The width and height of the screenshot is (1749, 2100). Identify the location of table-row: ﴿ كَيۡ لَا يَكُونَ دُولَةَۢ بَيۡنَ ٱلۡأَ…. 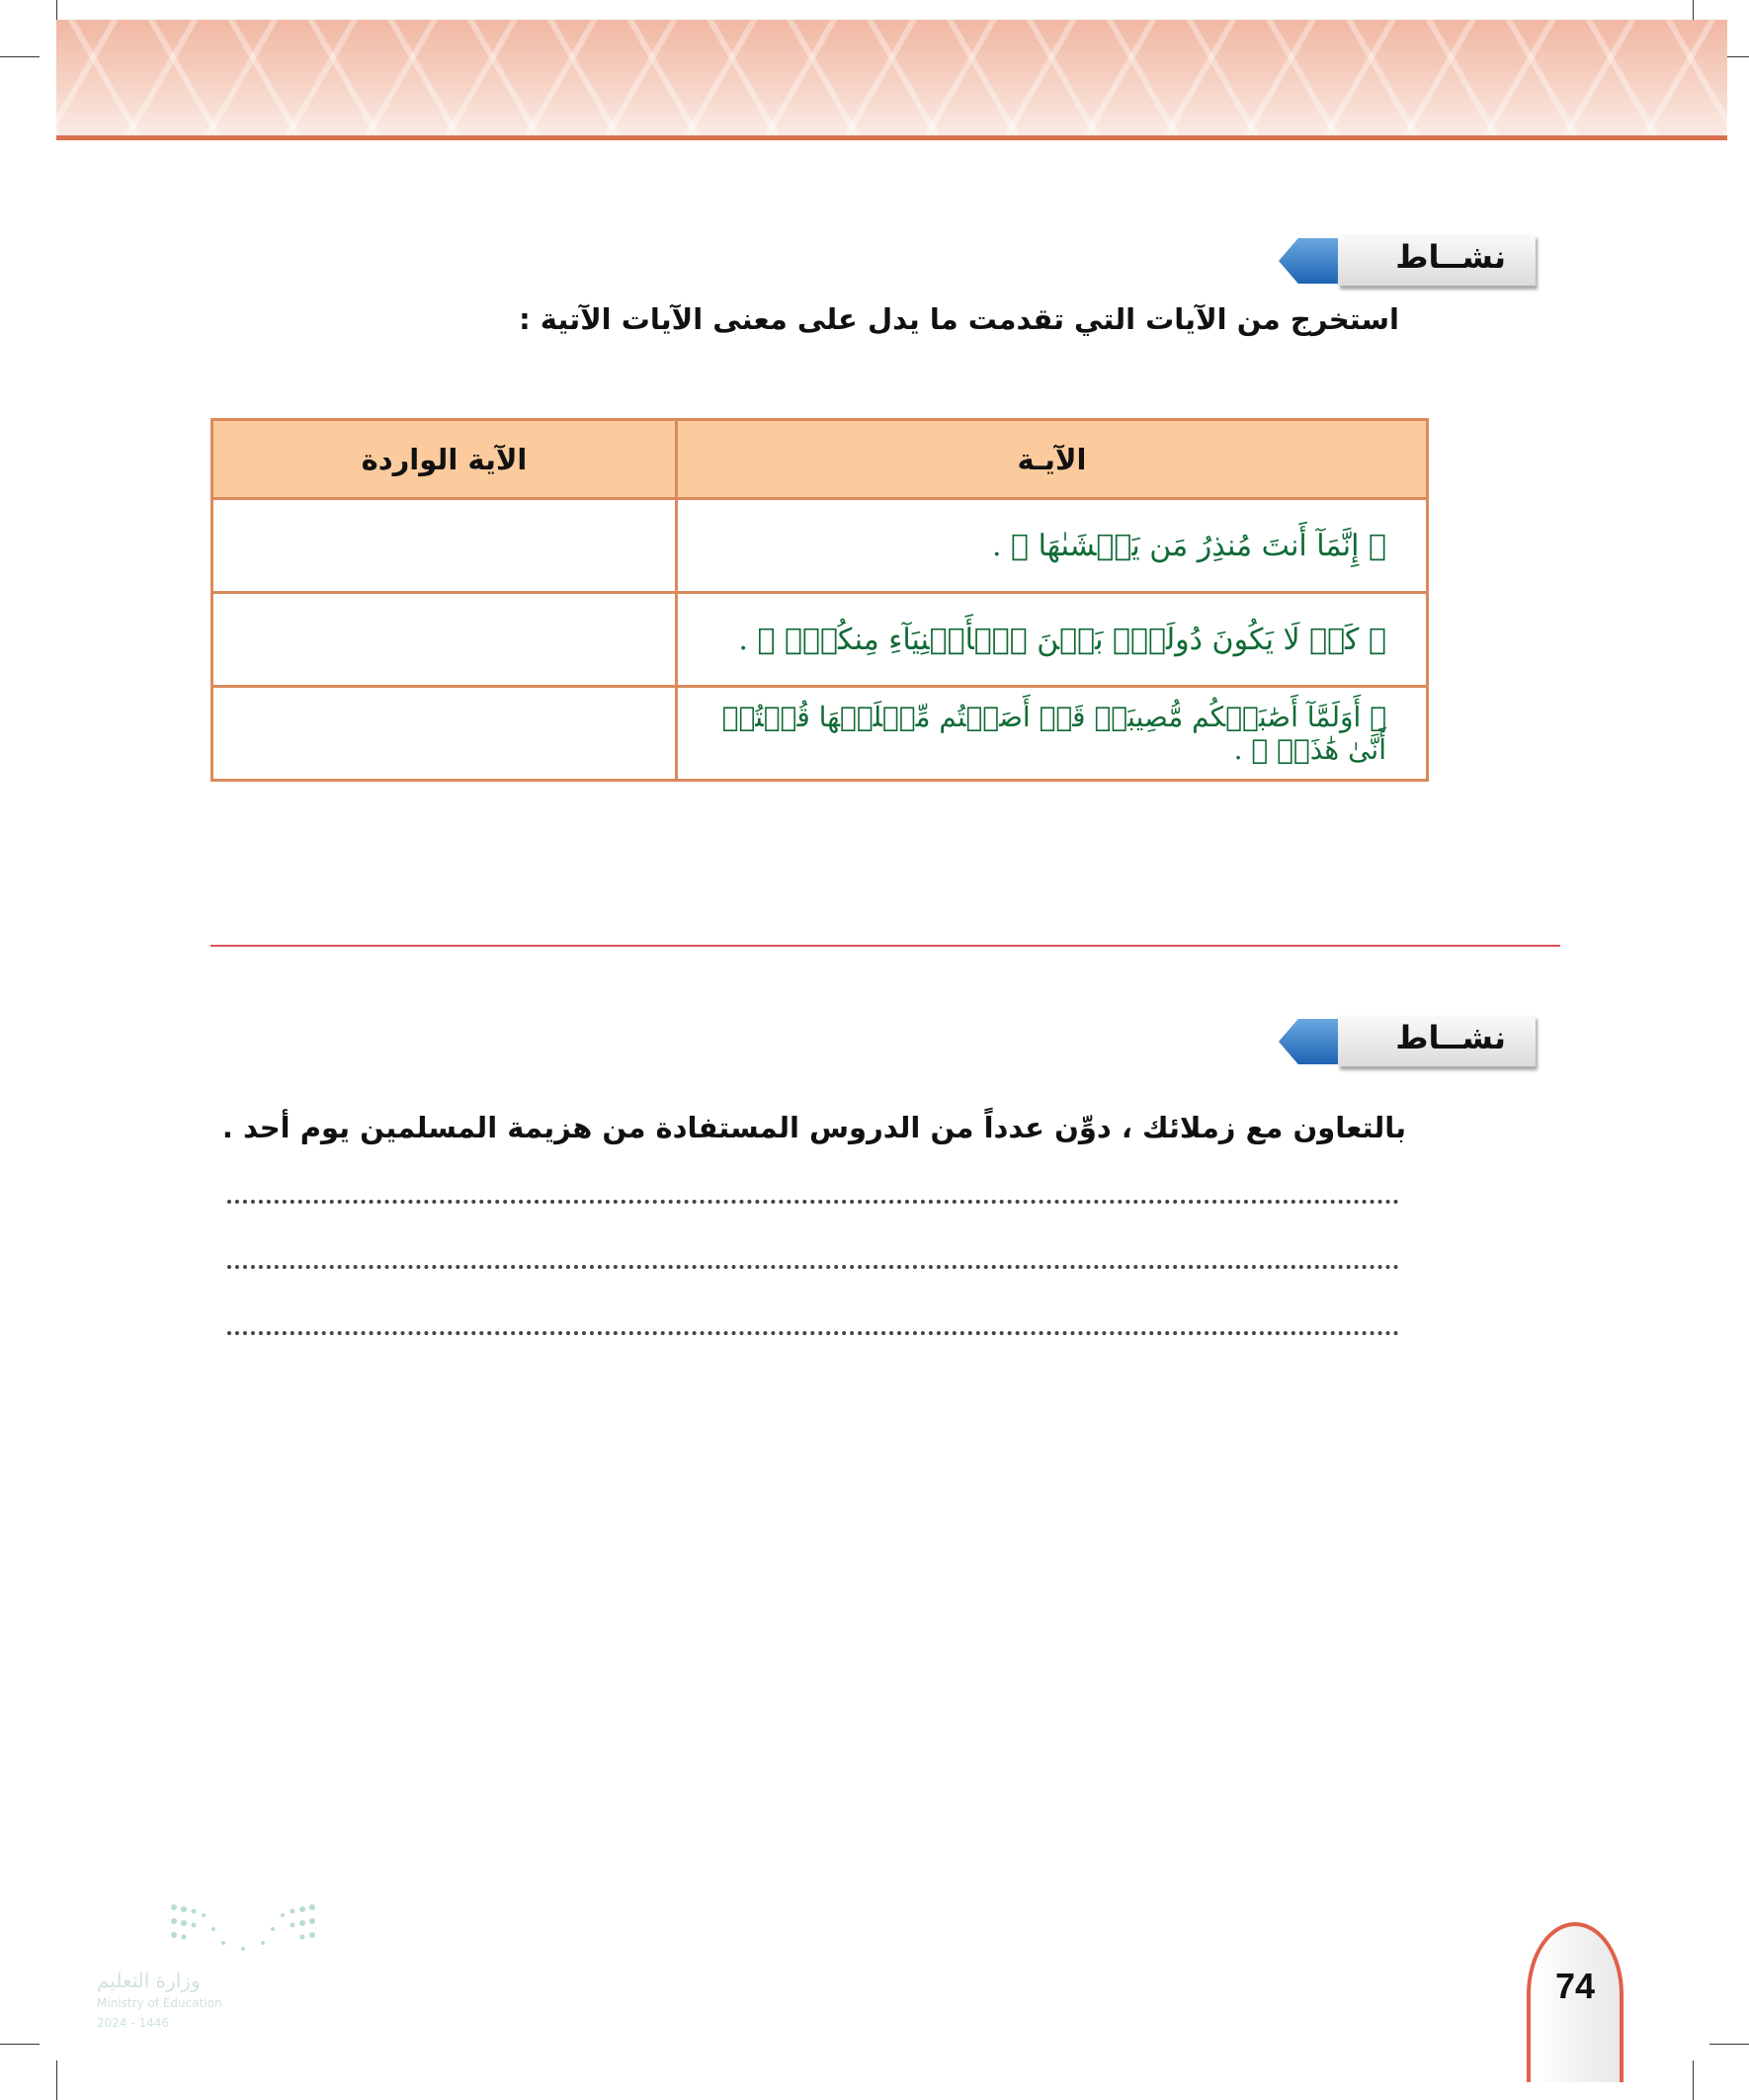
(820, 639).